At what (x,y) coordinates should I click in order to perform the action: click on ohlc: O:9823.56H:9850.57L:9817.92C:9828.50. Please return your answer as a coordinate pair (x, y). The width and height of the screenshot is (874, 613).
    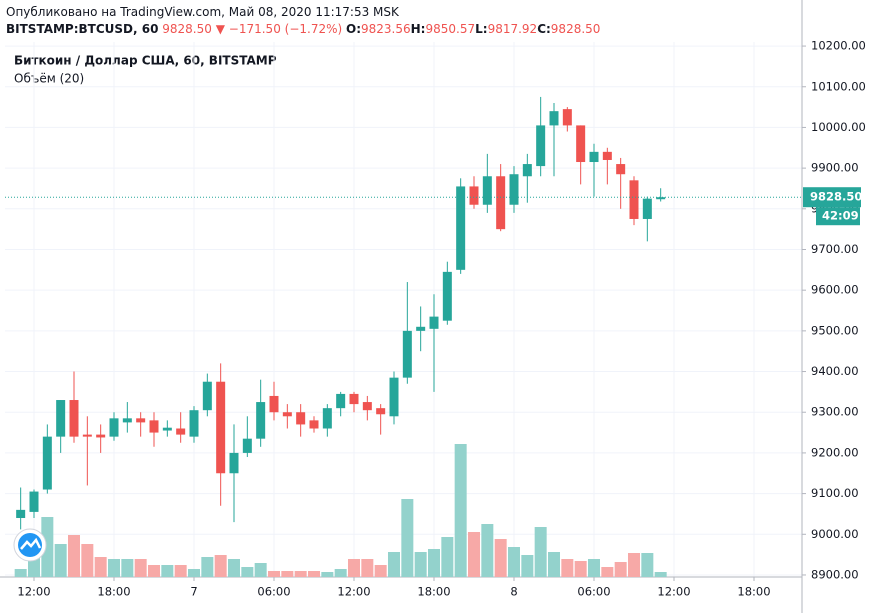
    Looking at the image, I should click on (473, 29).